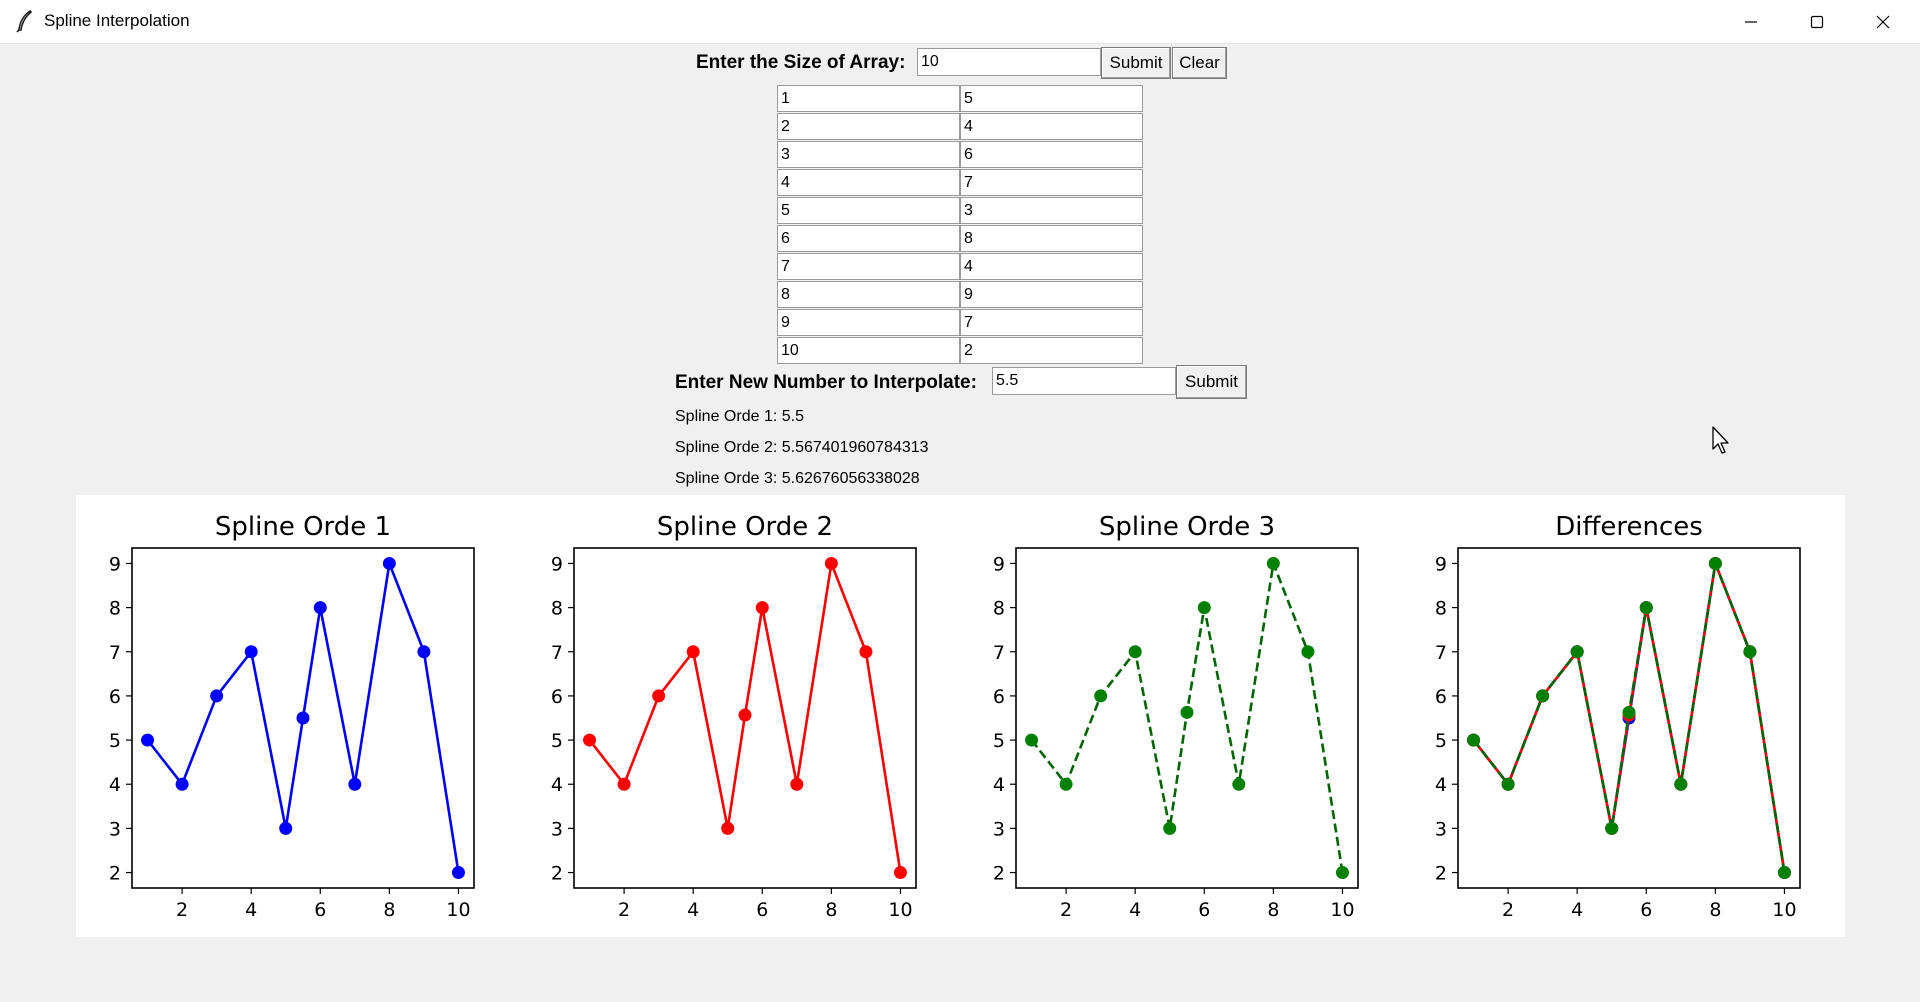 This screenshot has width=1920, height=1002. I want to click on chart-title: Spline Orde 1, so click(303, 527).